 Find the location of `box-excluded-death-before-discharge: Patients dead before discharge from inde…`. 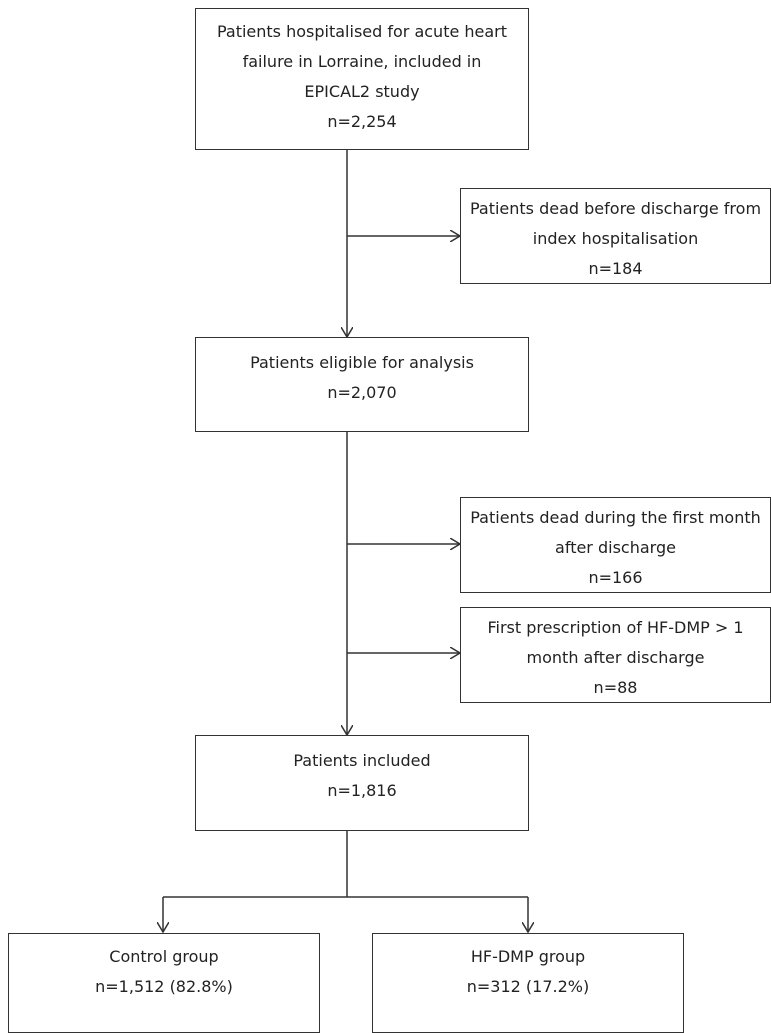

box-excluded-death-before-discharge: Patients dead before discharge from inde… is located at coordinates (615, 236).